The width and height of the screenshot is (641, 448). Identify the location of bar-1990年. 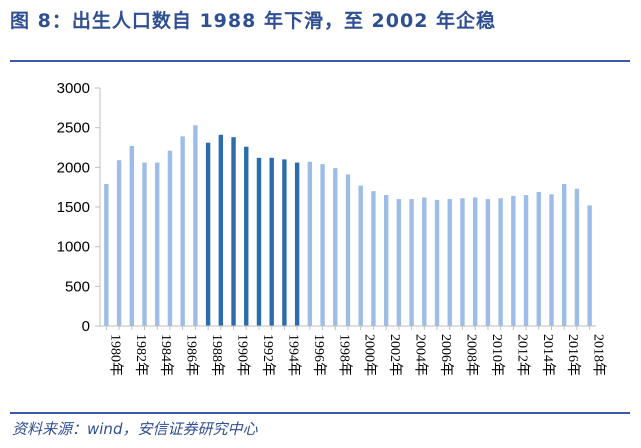
(233, 231).